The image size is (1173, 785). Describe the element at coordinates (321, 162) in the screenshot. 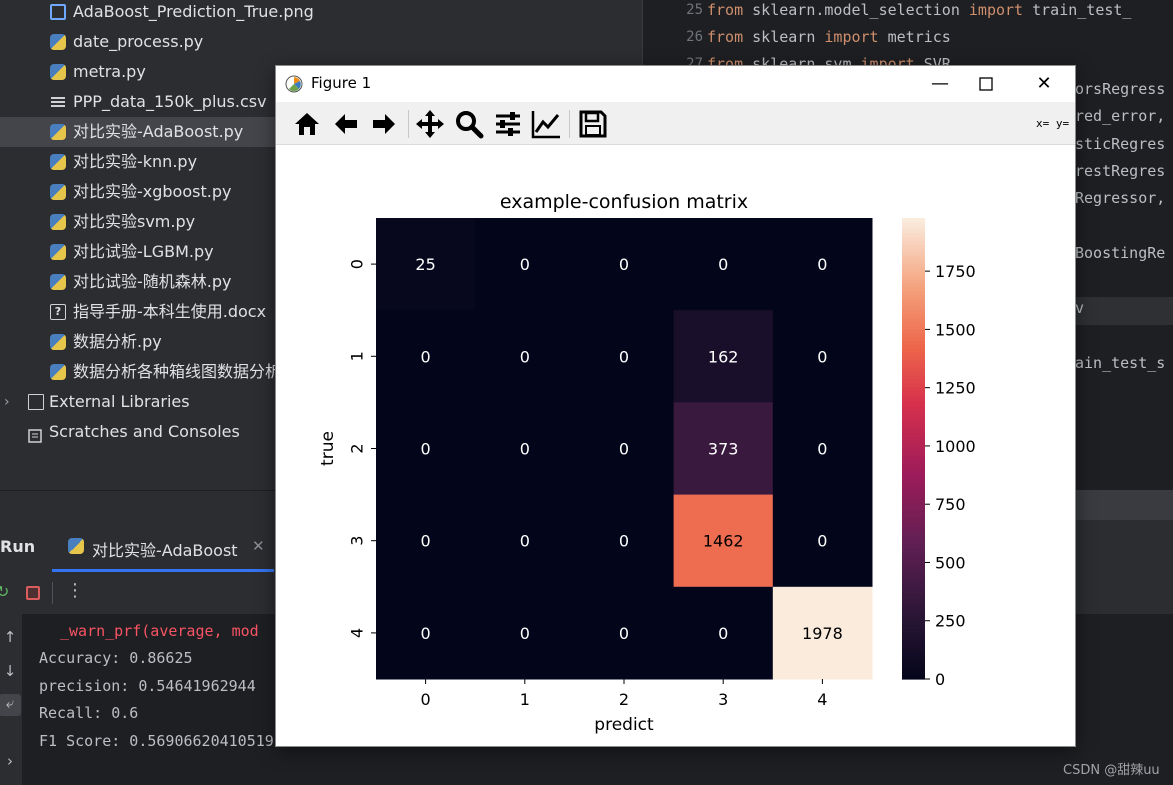

I see `tree-item: 对比实验-knn.py` at that location.